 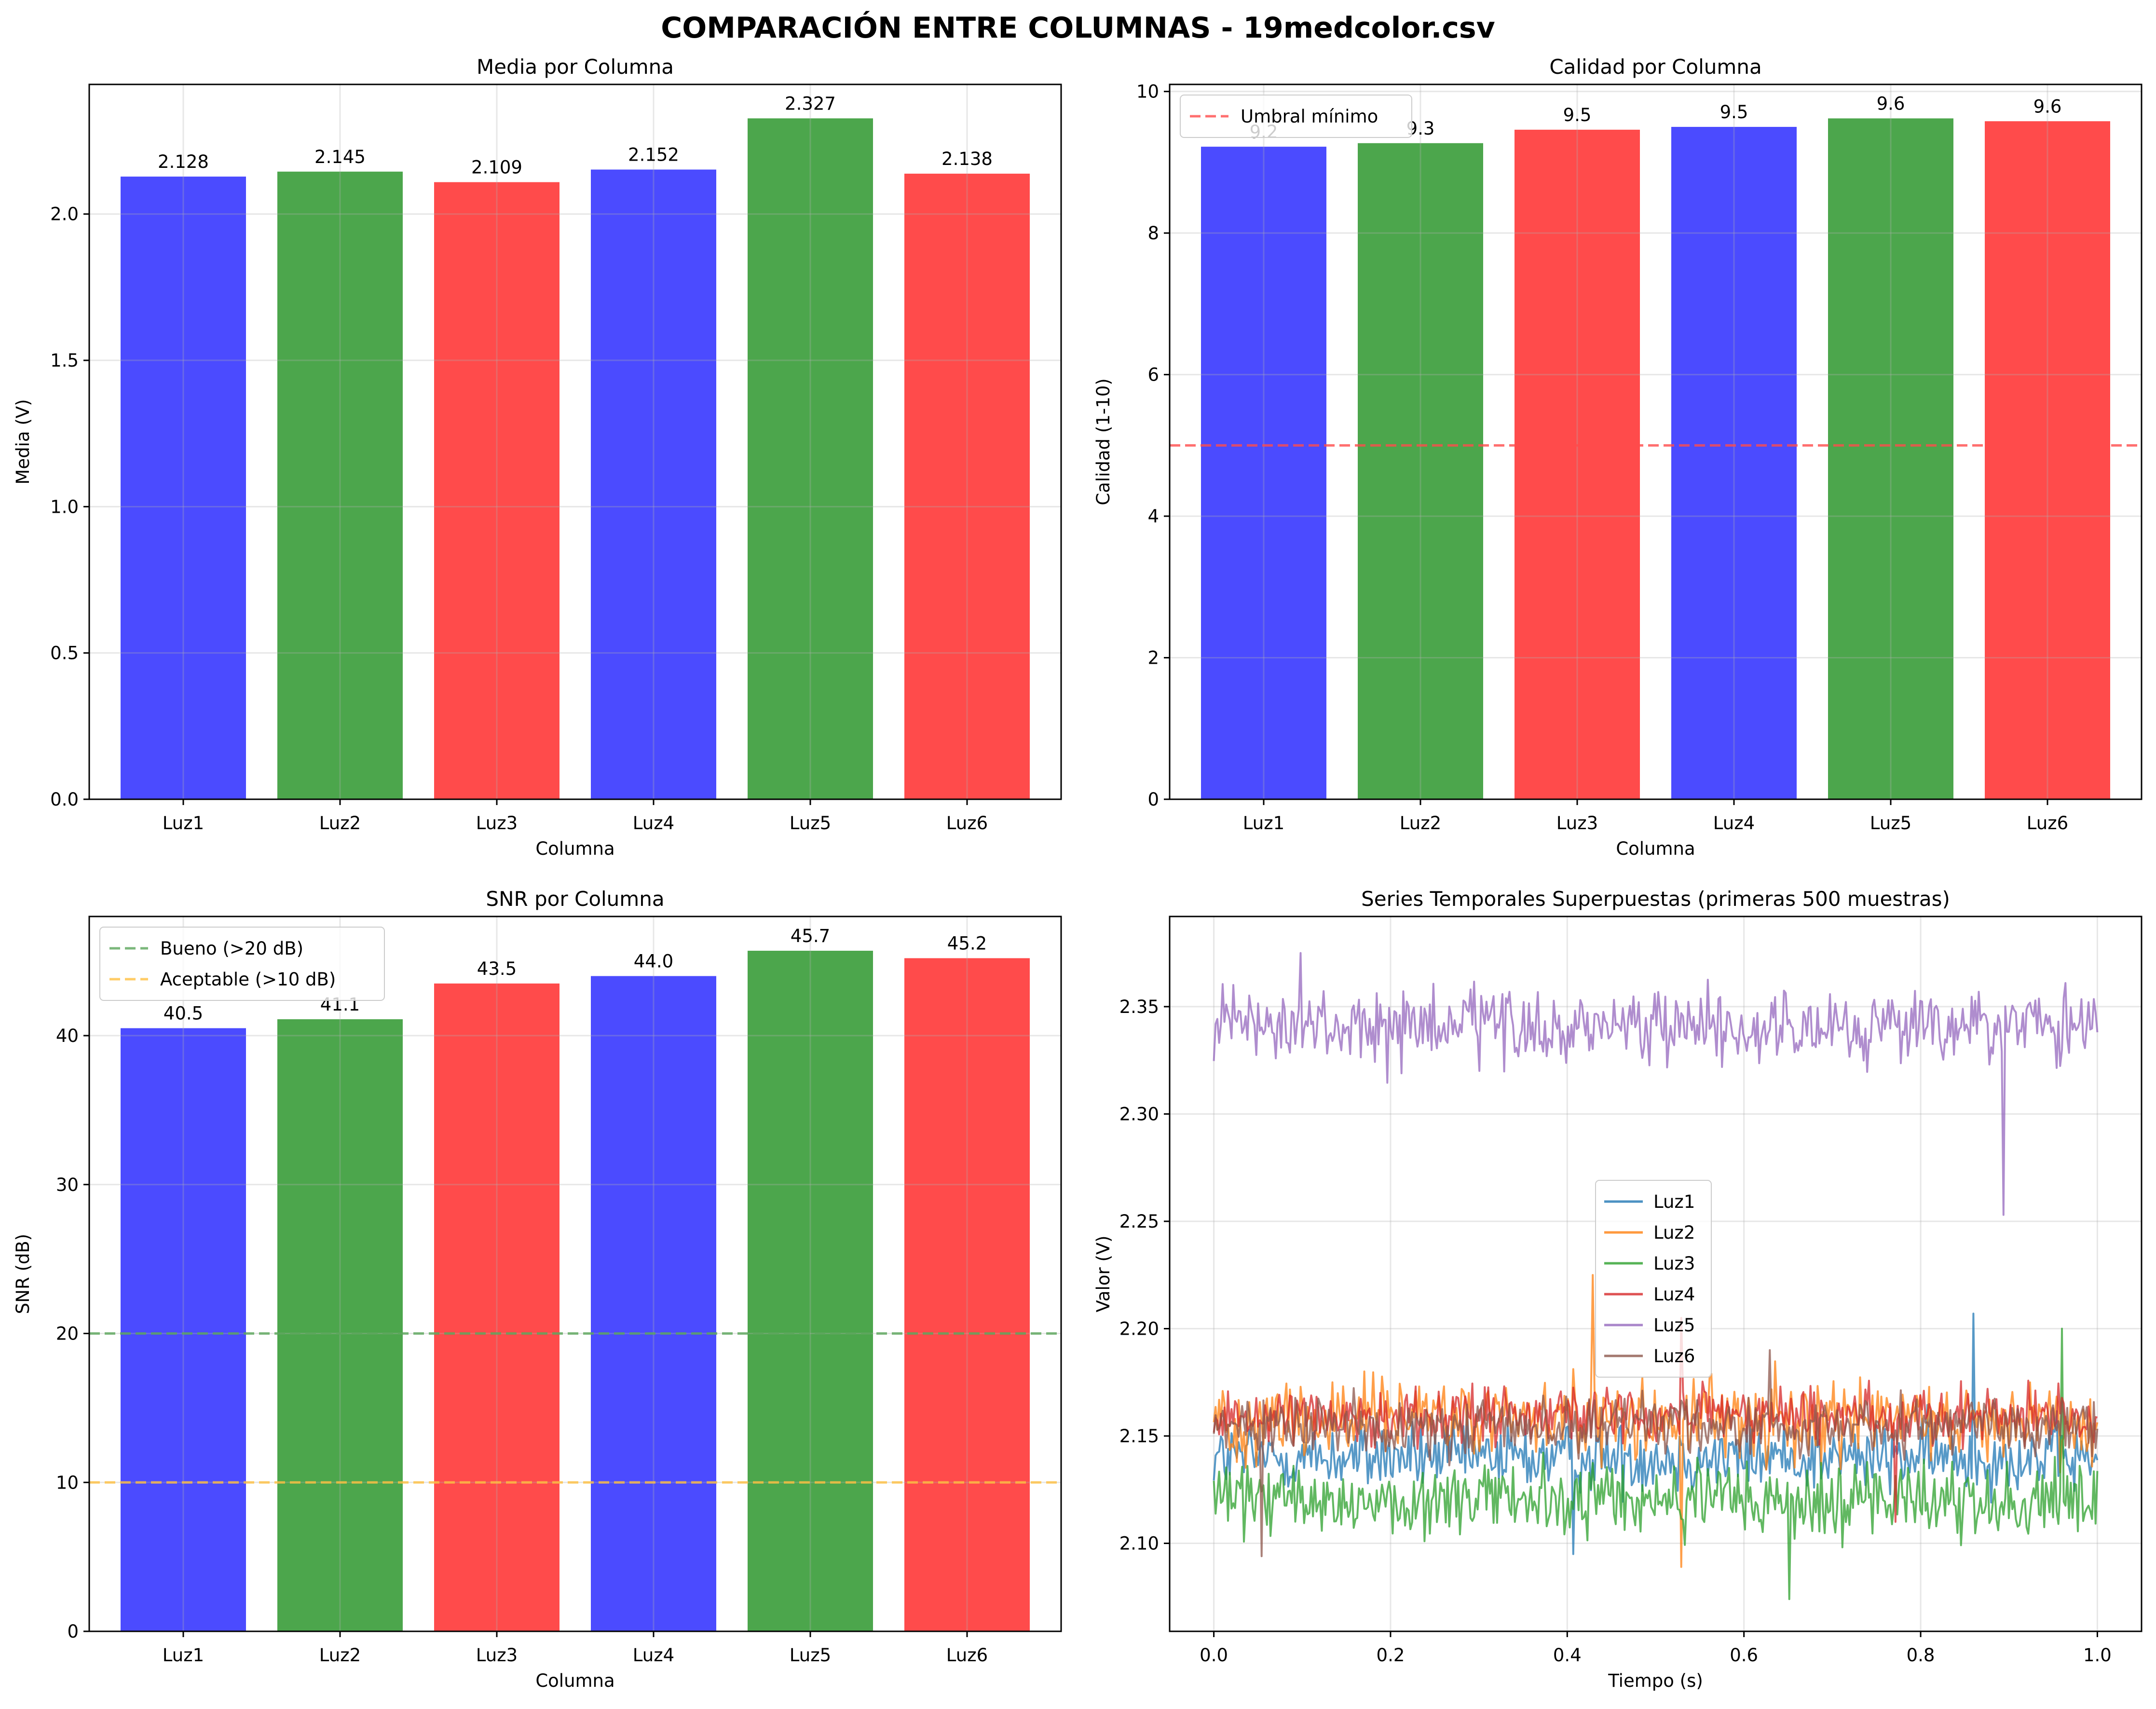 What do you see at coordinates (810, 936) in the screenshot?
I see `value-label: 45.7` at bounding box center [810, 936].